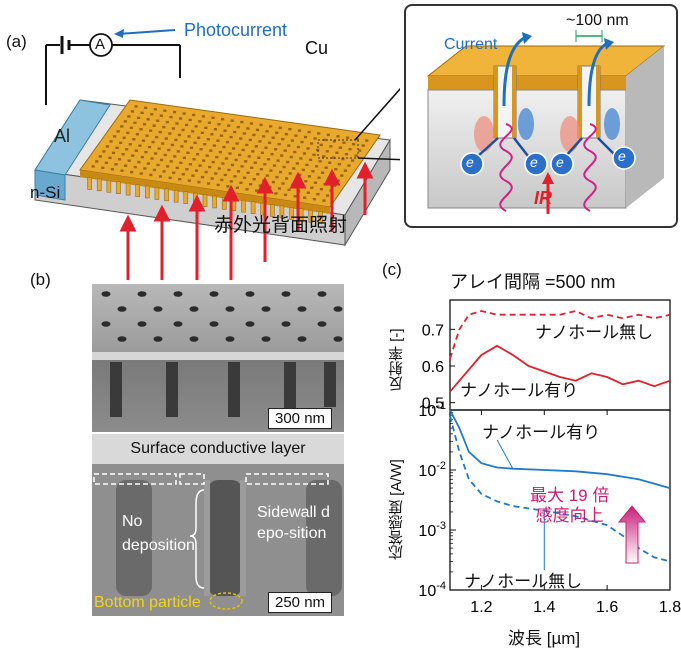 This screenshot has width=681, height=650. What do you see at coordinates (293, 523) in the screenshot?
I see `sidewall-deposition-label: Sidewall depo-sition` at bounding box center [293, 523].